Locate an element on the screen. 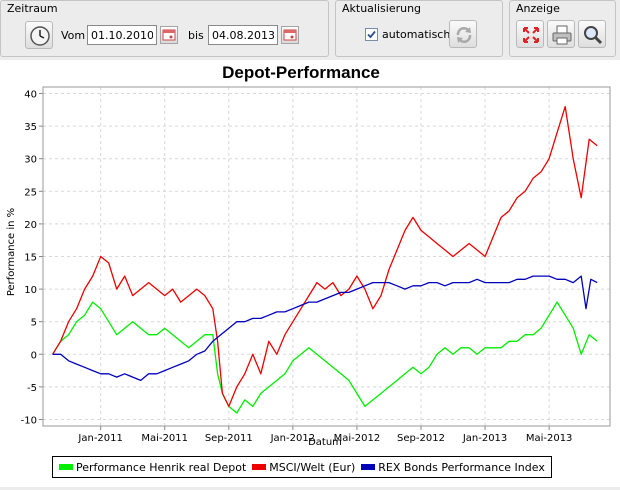 The width and height of the screenshot is (620, 490). y-tick-label: 0 is located at coordinates (34, 355).